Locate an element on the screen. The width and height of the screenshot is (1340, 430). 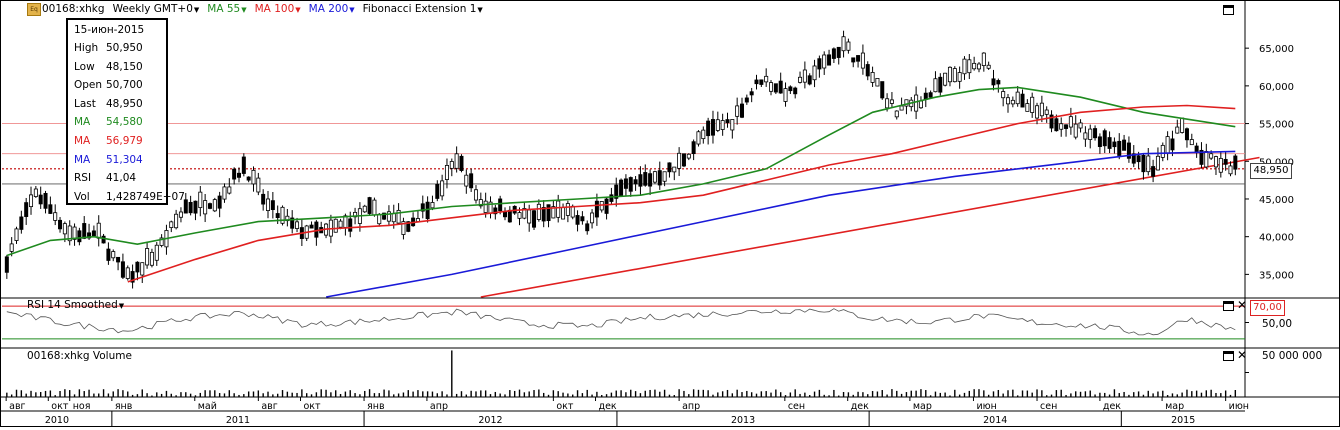
info-row: High 50,950 is located at coordinates (108, 48).